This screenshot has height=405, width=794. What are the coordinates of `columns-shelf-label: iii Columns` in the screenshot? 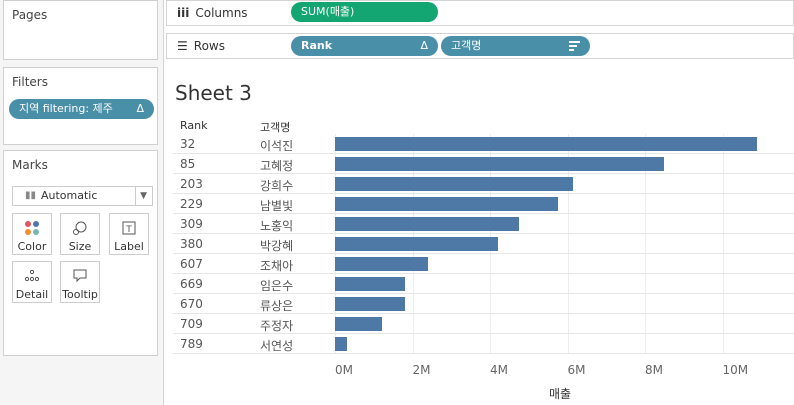 It's located at (212, 13).